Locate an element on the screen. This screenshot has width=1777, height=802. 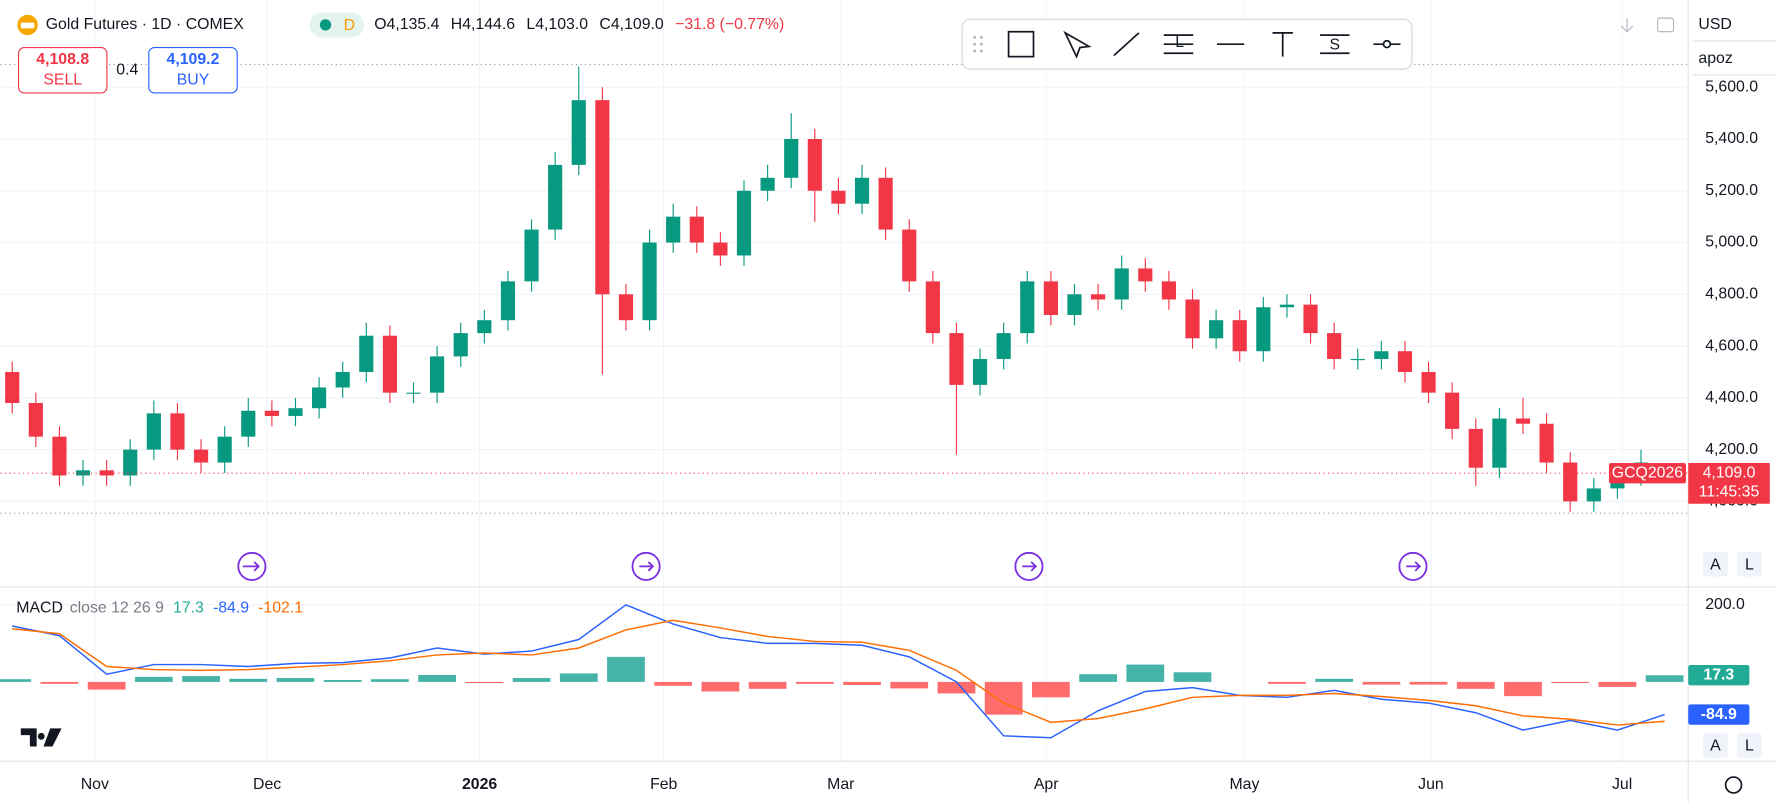
sell-label: SELL is located at coordinates (62, 80).